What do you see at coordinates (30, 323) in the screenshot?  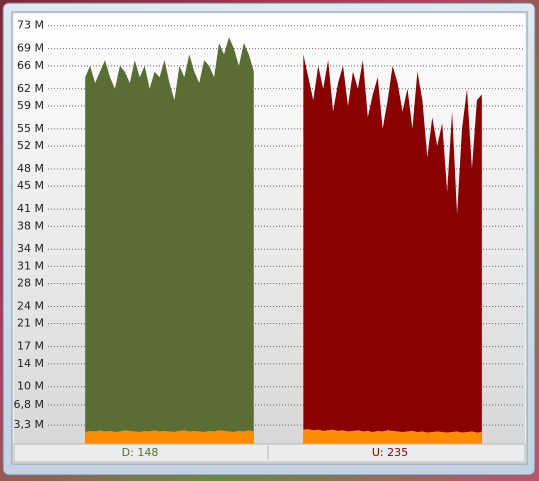 I see `y-tick-label: 21 M` at bounding box center [30, 323].